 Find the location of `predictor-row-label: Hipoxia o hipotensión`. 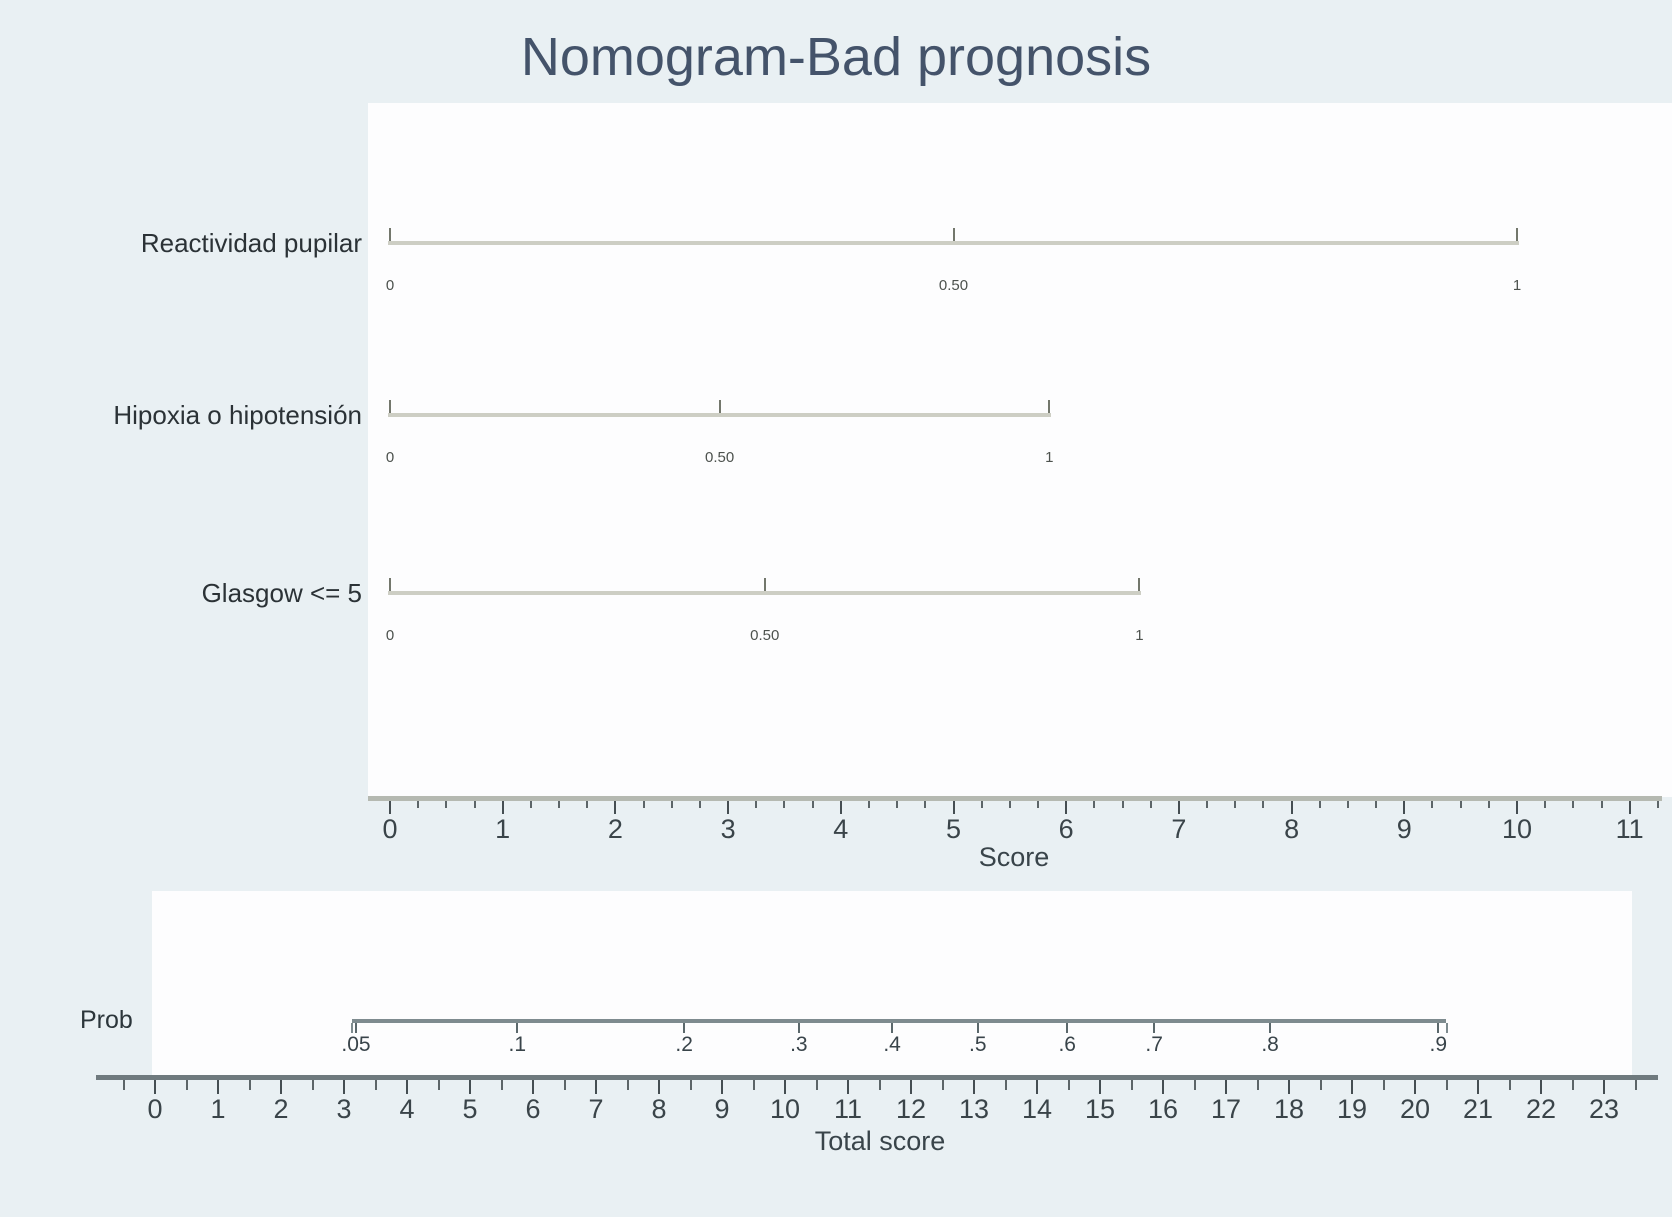

predictor-row-label: Hipoxia o hipotensión is located at coordinates (237, 415).